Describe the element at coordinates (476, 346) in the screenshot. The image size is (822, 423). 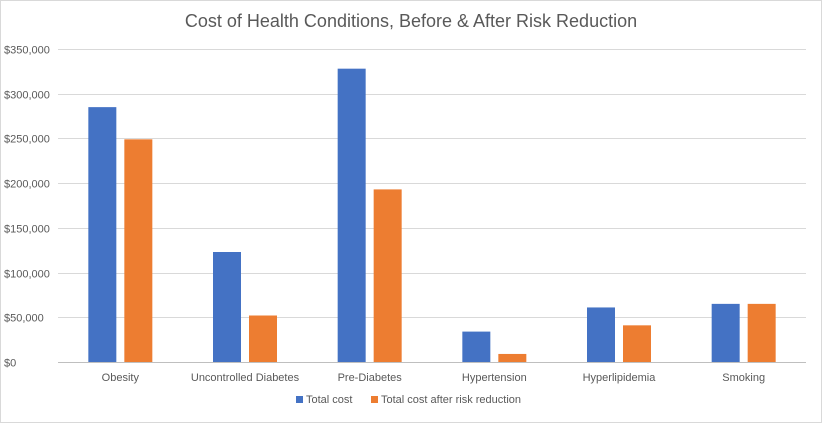
I see `bar-total-cost-hypertension` at that location.